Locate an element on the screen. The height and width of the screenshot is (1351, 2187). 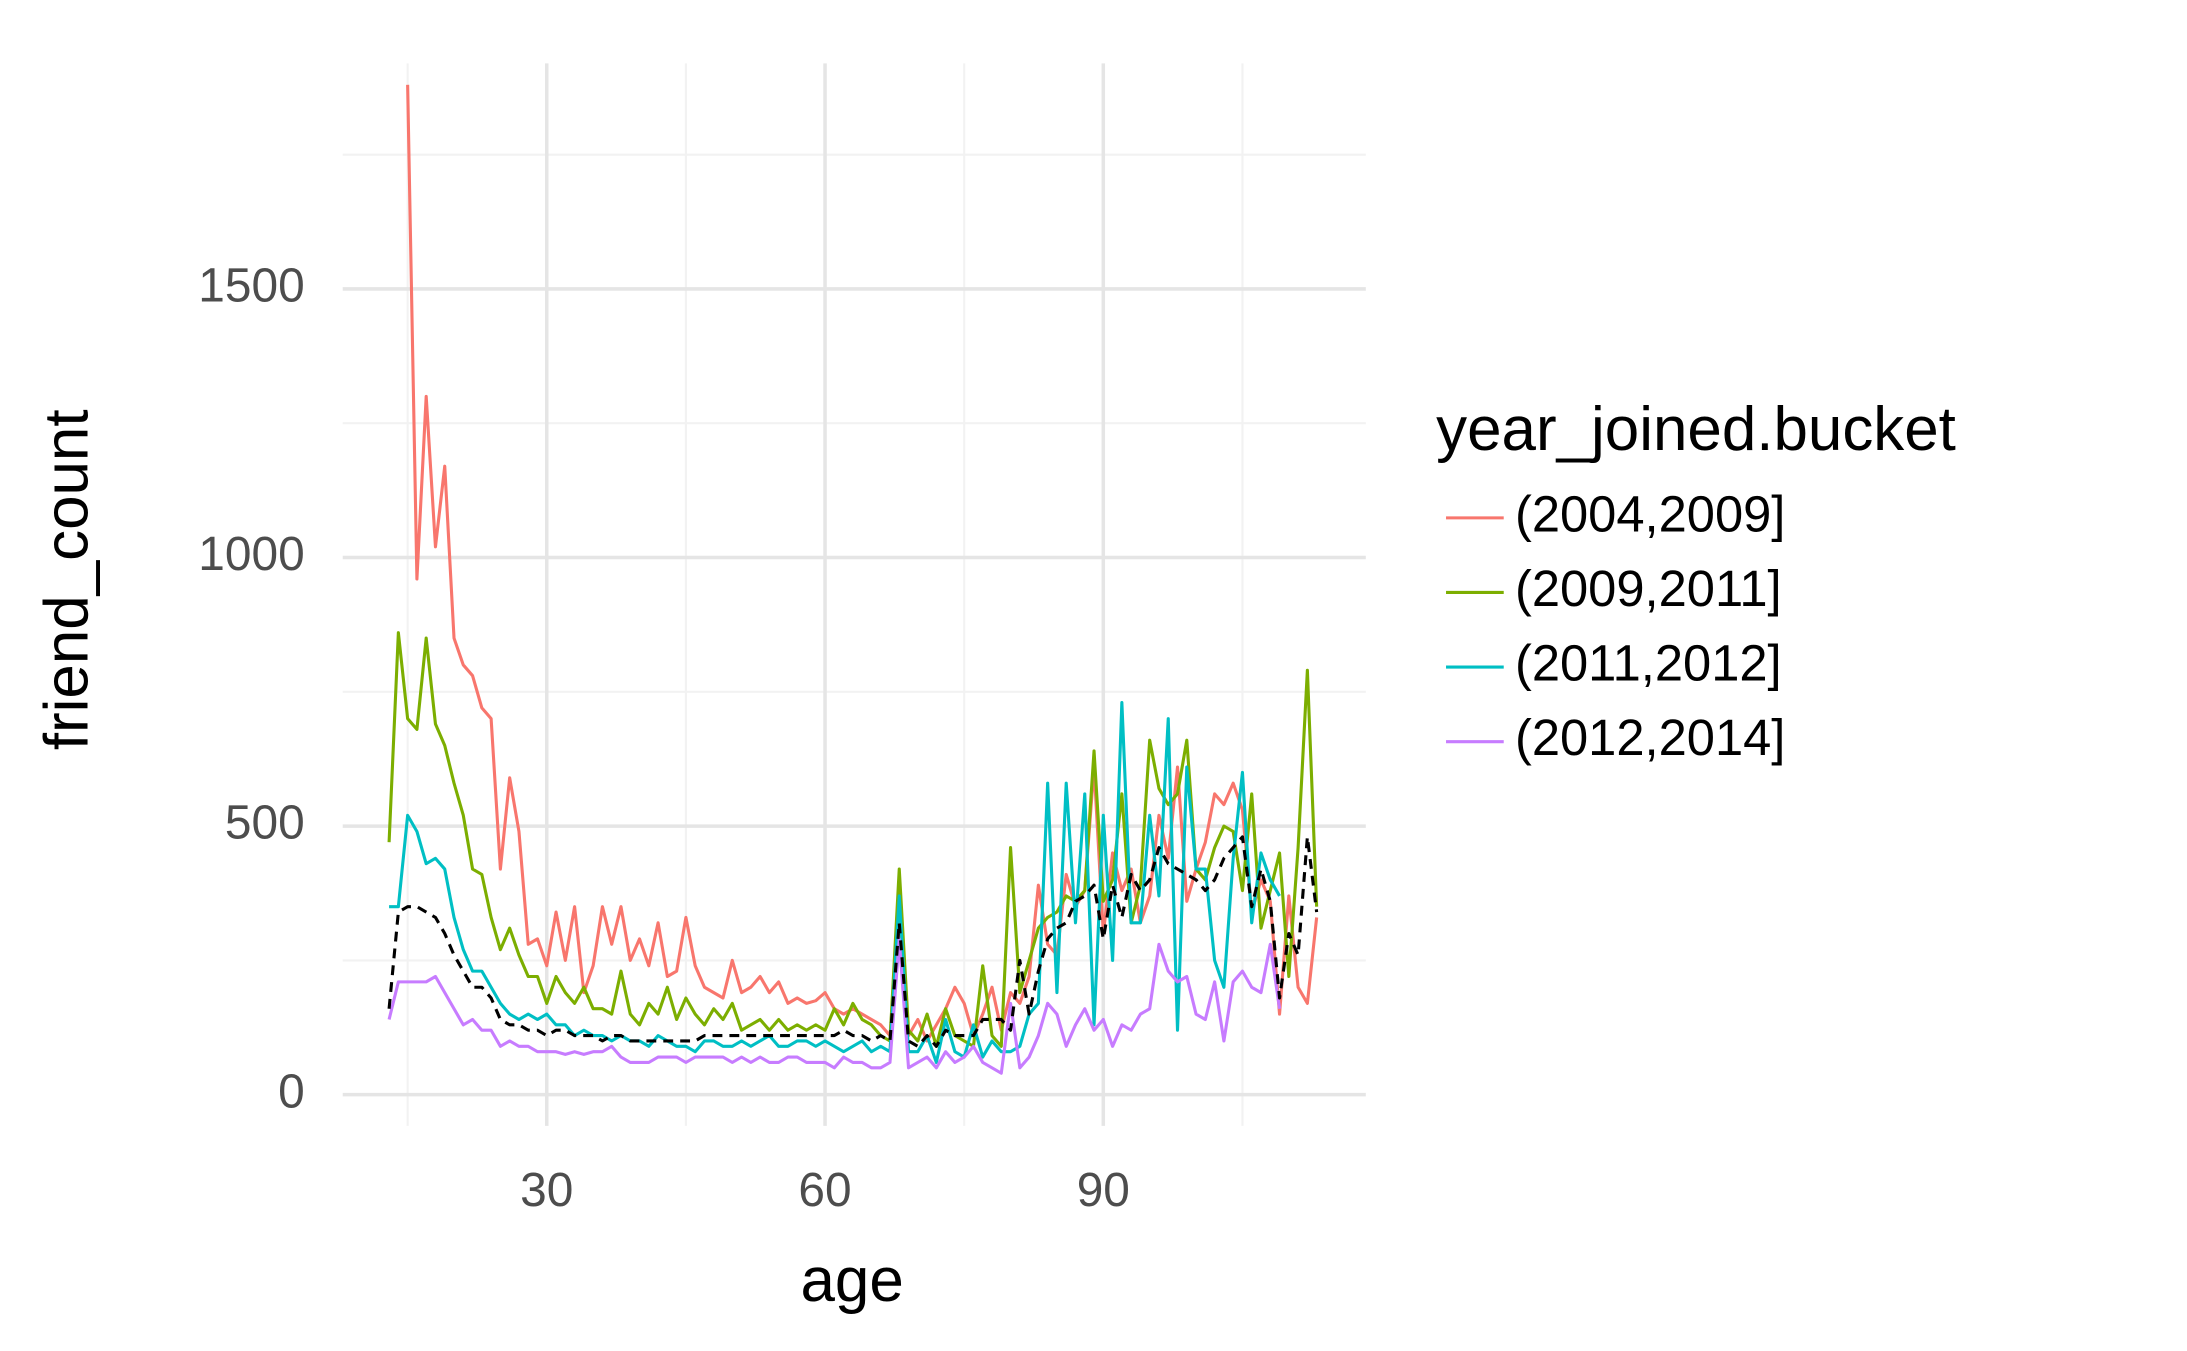
summary-line is located at coordinates (853, 941).